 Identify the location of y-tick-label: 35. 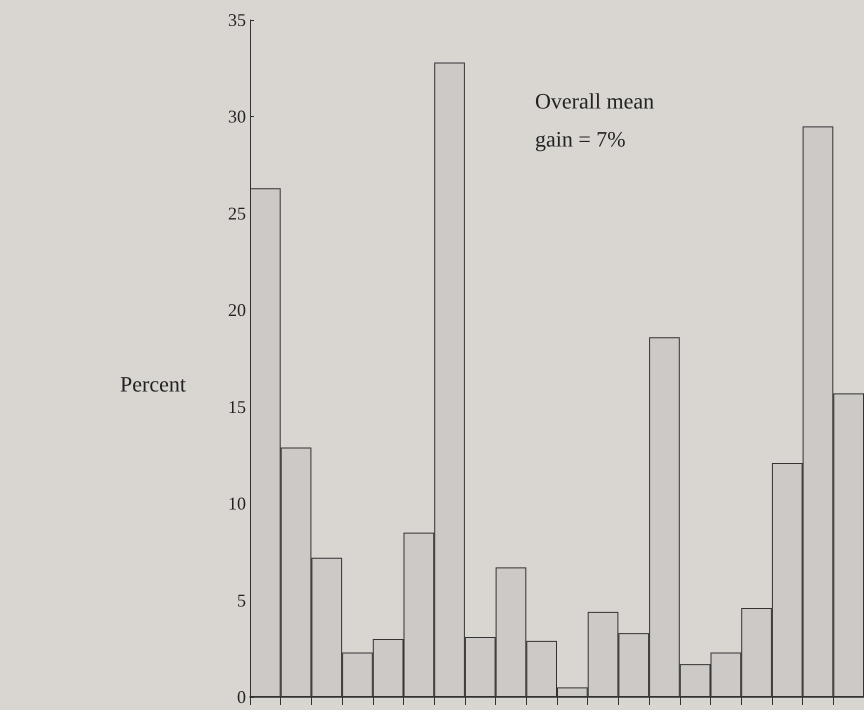
(237, 20).